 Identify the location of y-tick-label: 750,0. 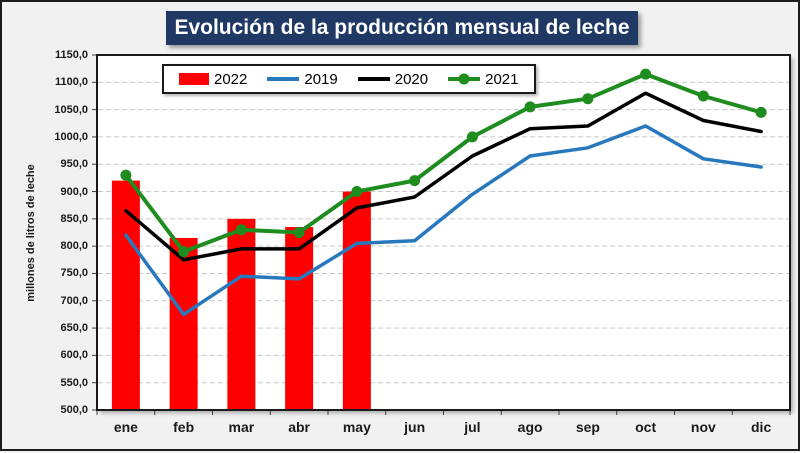
(74, 273).